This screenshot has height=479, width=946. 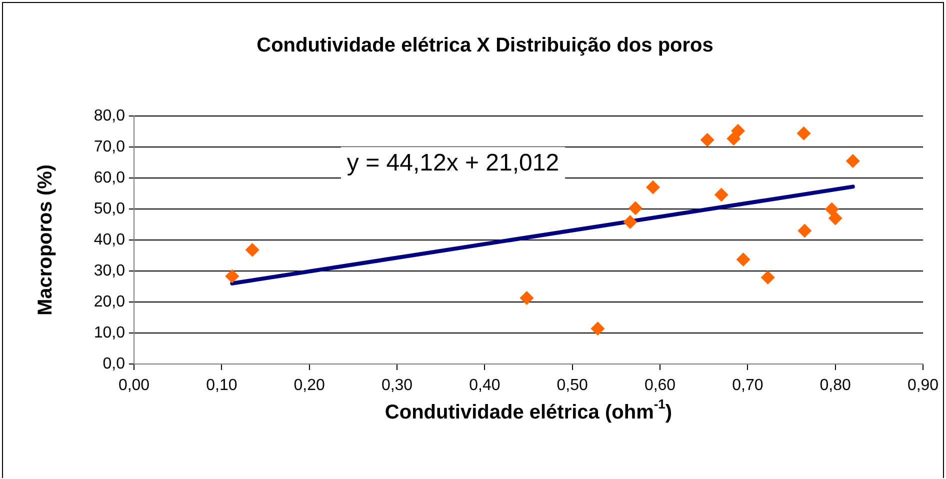 What do you see at coordinates (923, 385) in the screenshot?
I see `x-tick-label: 0,90` at bounding box center [923, 385].